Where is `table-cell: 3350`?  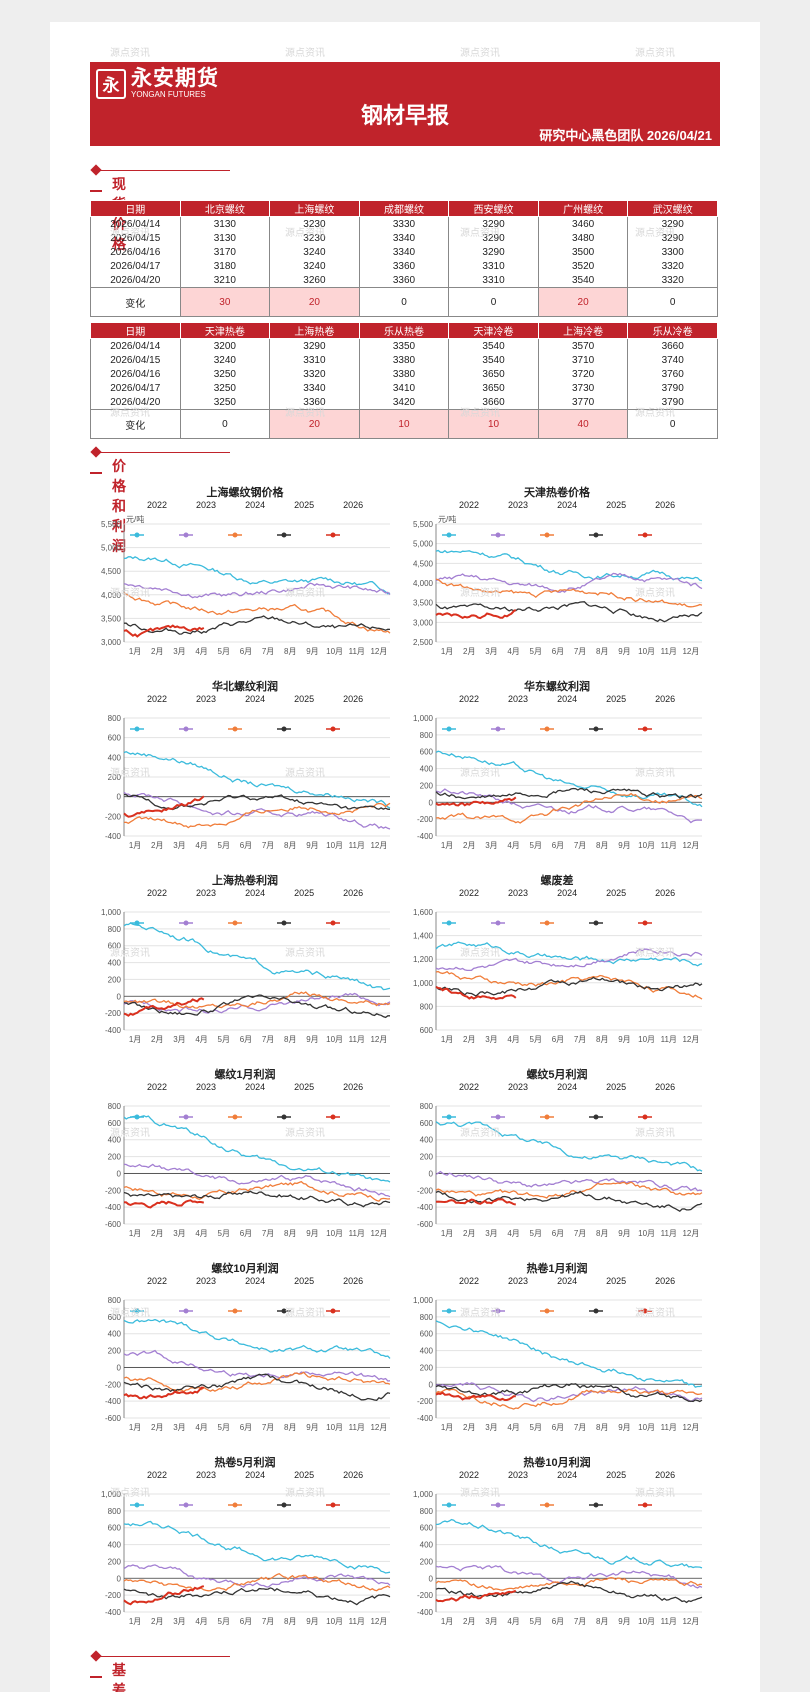 table-cell: 3350 is located at coordinates (404, 345).